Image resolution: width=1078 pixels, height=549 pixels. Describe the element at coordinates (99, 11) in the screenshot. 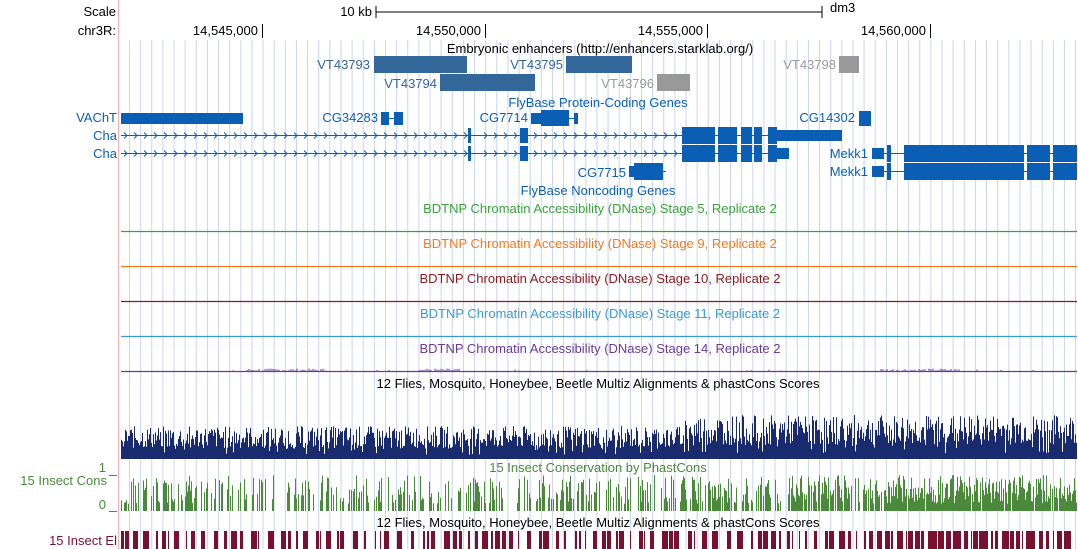

I see `scale-label: Scale` at that location.